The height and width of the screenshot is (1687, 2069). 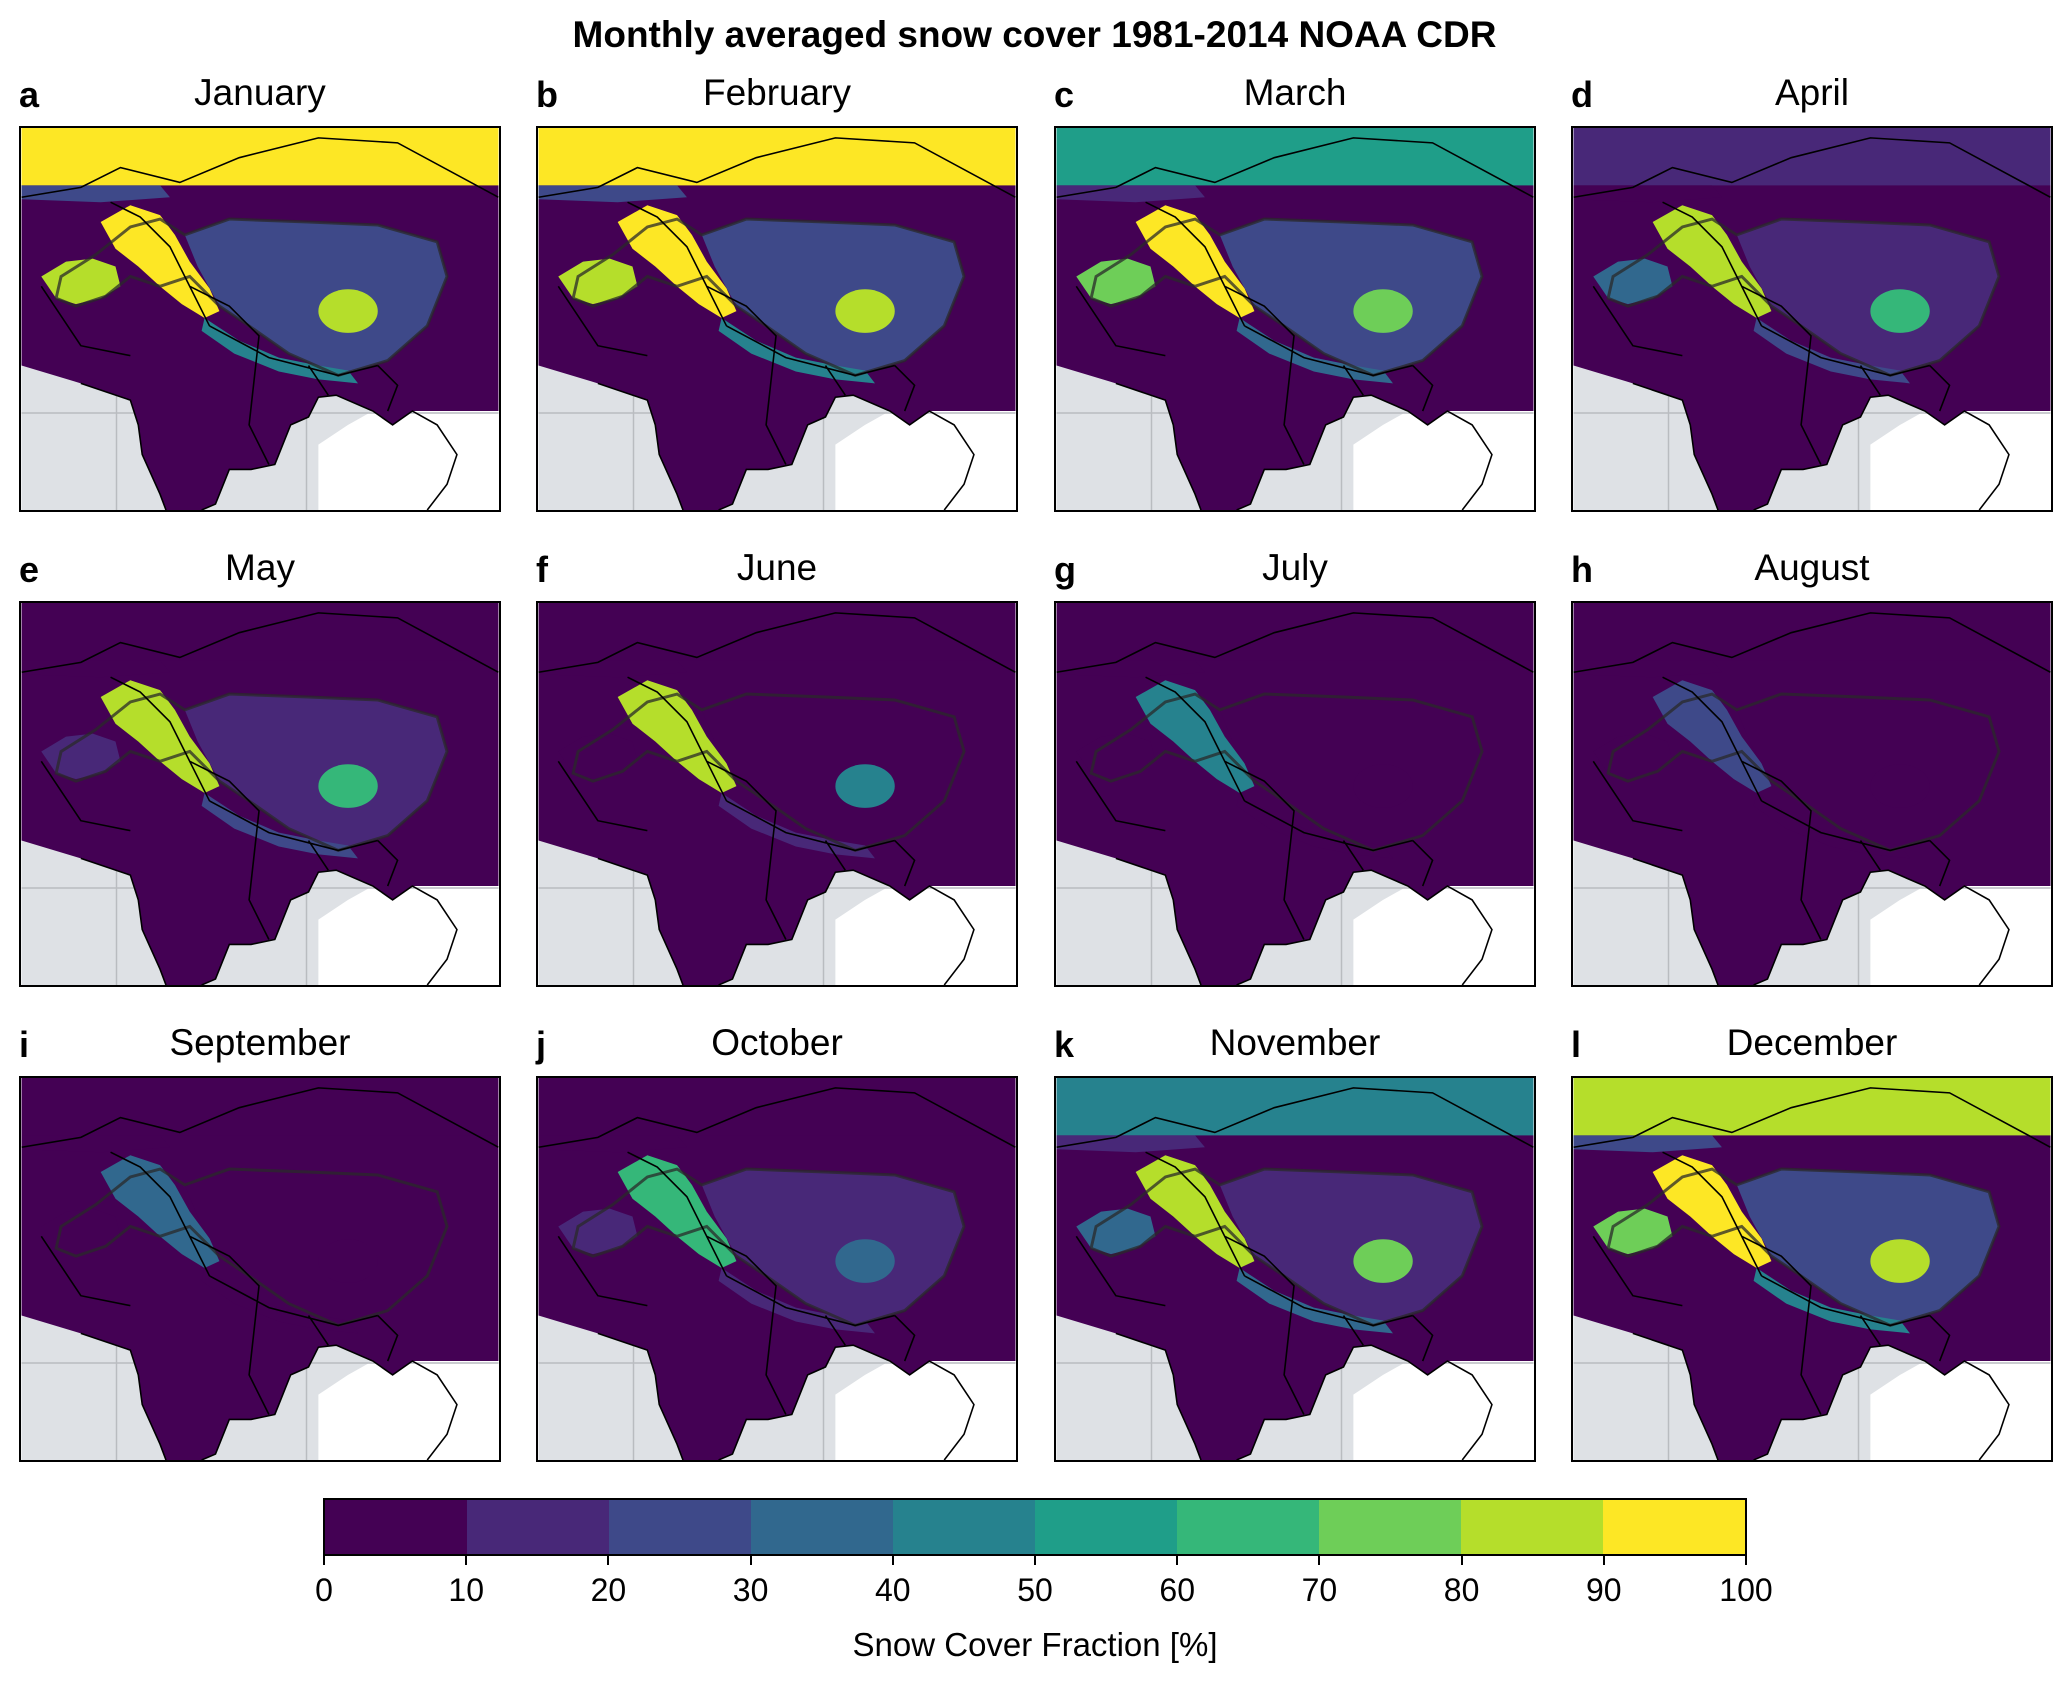 I want to click on panel-title: January, so click(x=260, y=92).